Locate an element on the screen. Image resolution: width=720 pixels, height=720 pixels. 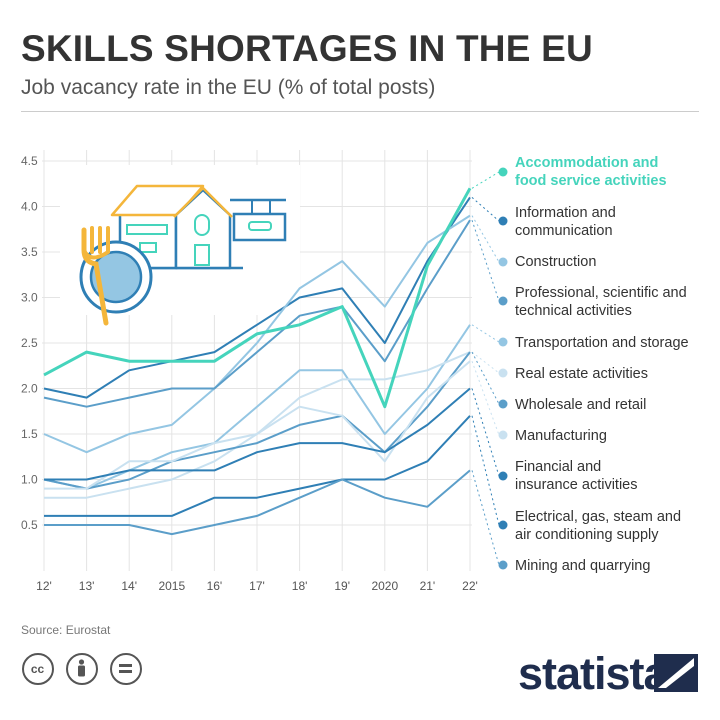
legend-label-line: Professional, scientific and is located at coordinates (601, 293).